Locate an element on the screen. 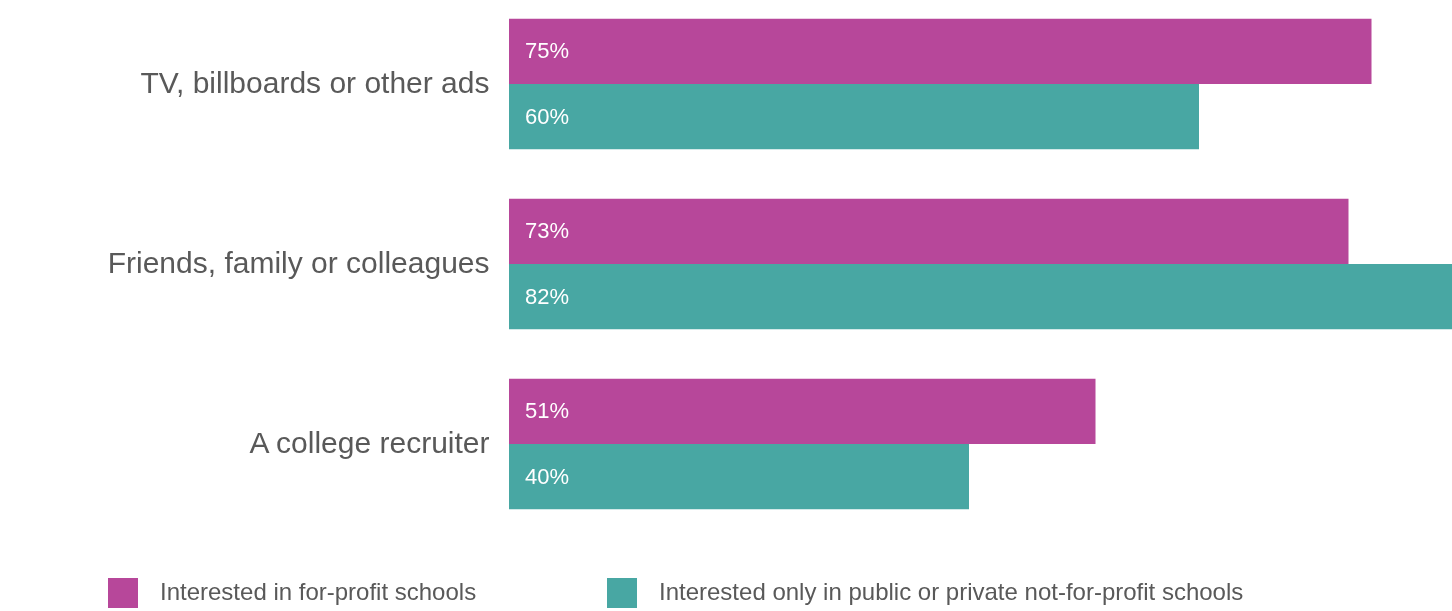 Image resolution: width=1452 pixels, height=611 pixels. data-label: 40% is located at coordinates (547, 476).